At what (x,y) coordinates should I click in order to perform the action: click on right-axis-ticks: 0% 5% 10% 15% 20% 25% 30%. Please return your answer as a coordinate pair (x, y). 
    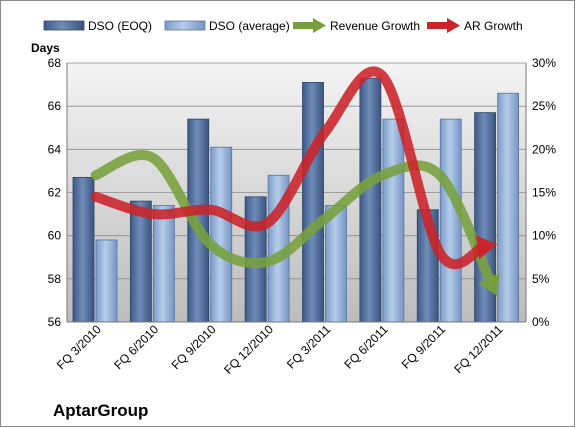
    Looking at the image, I should click on (544, 192).